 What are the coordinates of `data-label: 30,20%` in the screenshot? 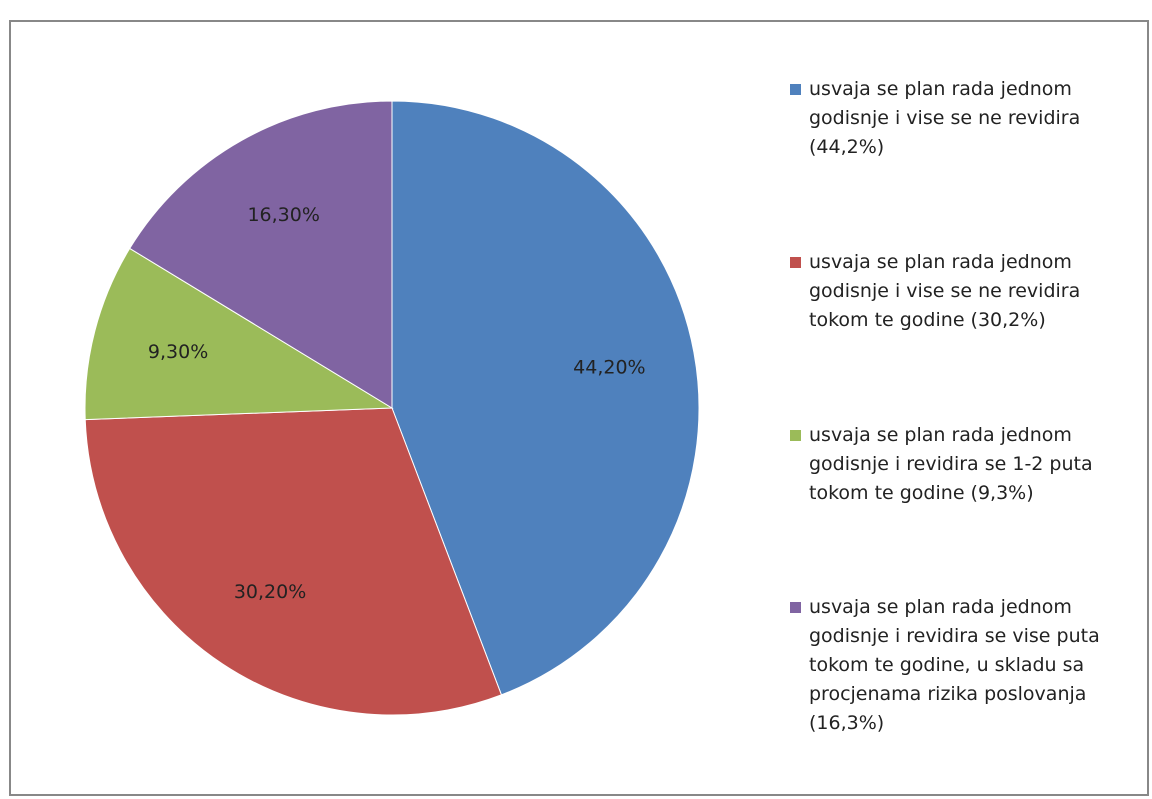 It's located at (270, 592).